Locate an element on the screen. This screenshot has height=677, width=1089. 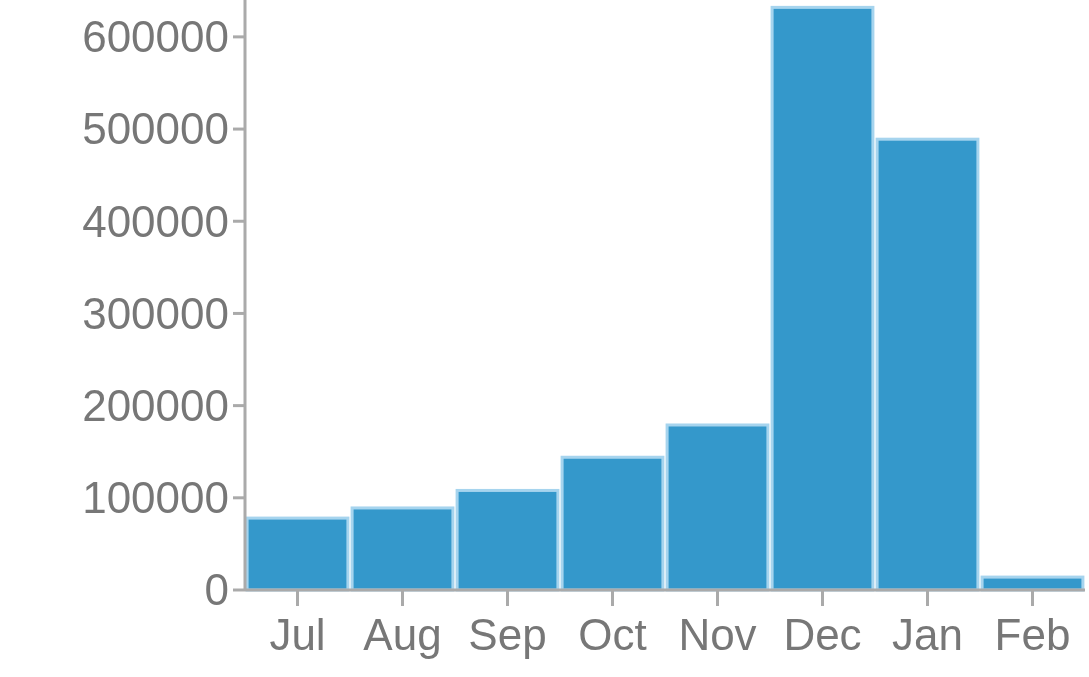
y-tick-label: 300000 is located at coordinates (155, 313).